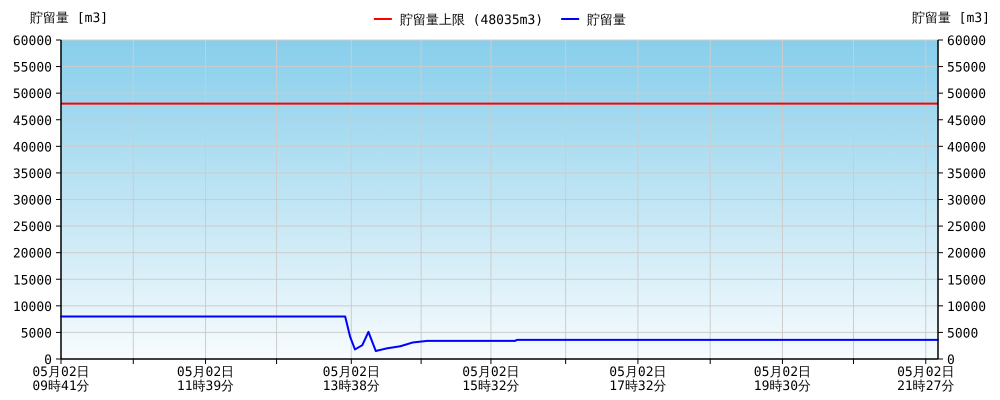 This screenshot has width=1000, height=400. I want to click on y2-tick-label: 30000, so click(966, 201).